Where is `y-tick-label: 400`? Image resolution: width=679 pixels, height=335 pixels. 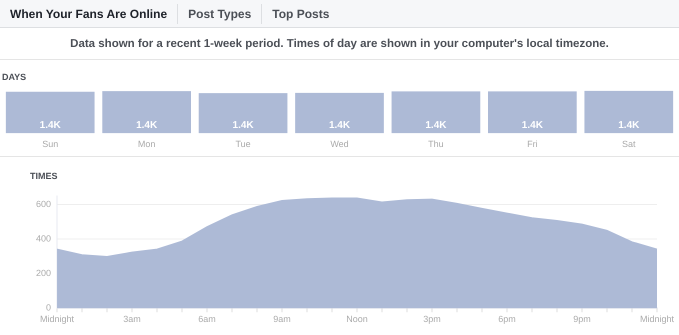
y-tick-label: 400 is located at coordinates (44, 239).